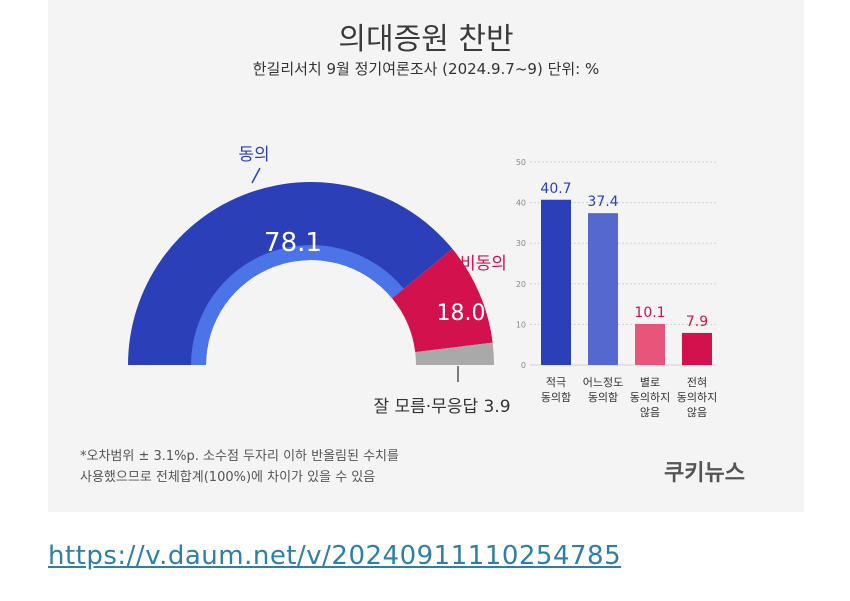  I want to click on source-link: https://v.daum.net/v/20240911110254785, so click(335, 556).